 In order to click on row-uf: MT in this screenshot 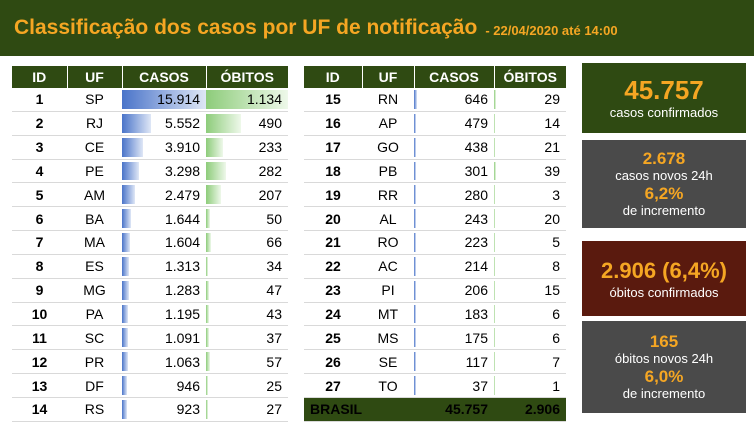, I will do `click(388, 314)`.